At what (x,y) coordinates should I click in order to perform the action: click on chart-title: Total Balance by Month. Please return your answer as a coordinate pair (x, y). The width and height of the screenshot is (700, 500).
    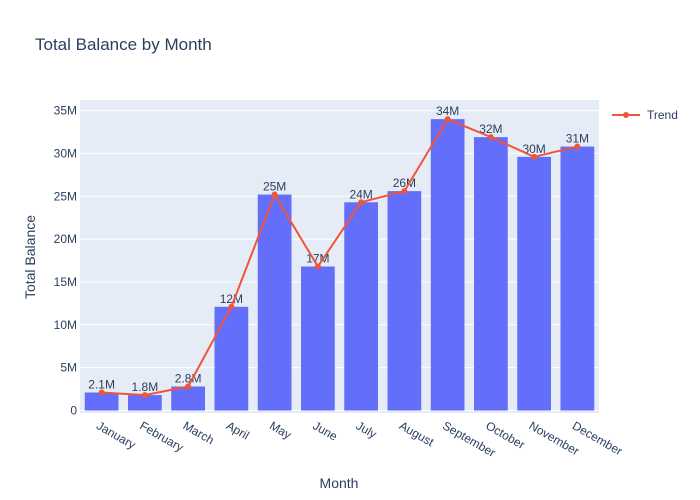
    Looking at the image, I should click on (123, 44).